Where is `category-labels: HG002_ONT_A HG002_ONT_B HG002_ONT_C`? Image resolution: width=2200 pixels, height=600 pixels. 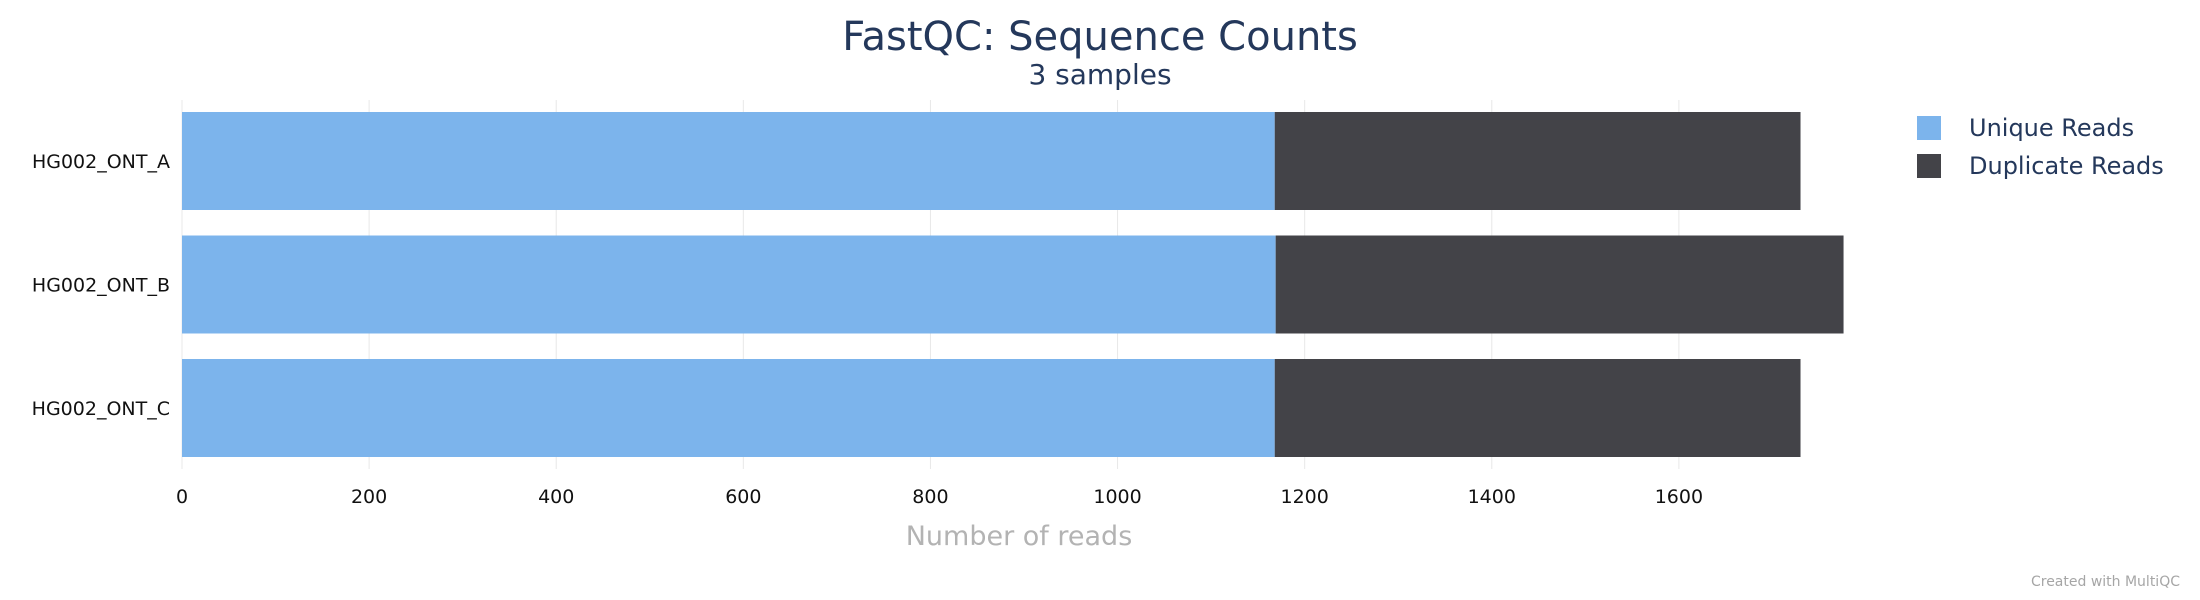
category-labels: HG002_ONT_A HG002_ONT_B HG002_ONT_C is located at coordinates (101, 285).